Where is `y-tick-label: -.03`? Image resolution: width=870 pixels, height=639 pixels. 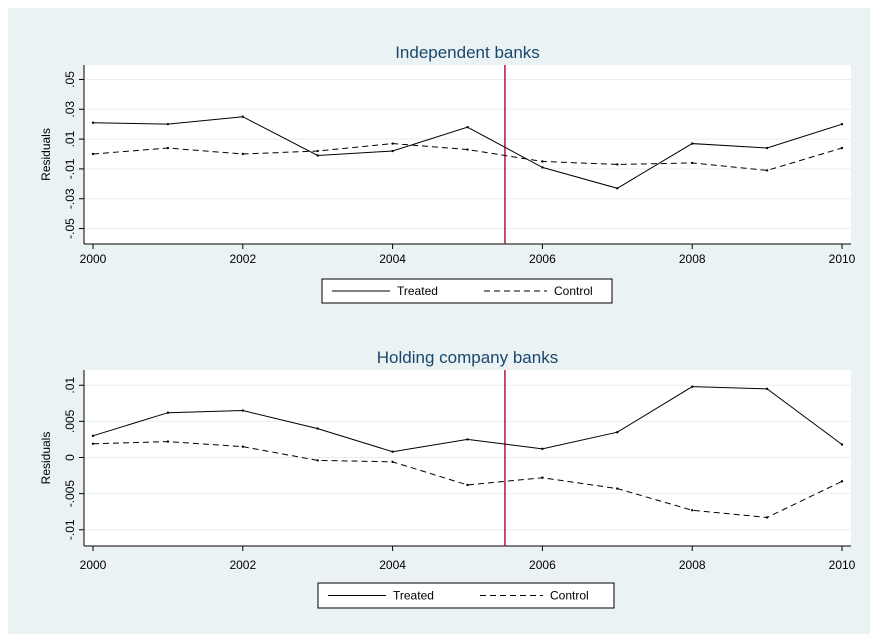 y-tick-label: -.03 is located at coordinates (70, 198).